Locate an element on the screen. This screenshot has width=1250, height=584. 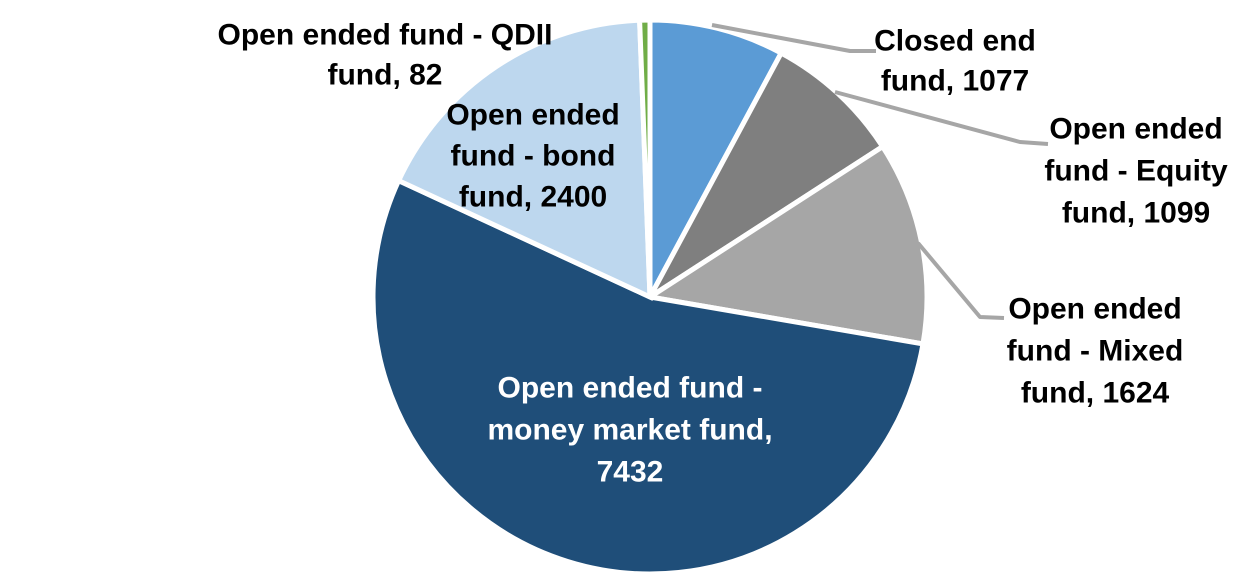
data-label-closed-end-fund: Closed end fund, 1077 is located at coordinates (955, 61).